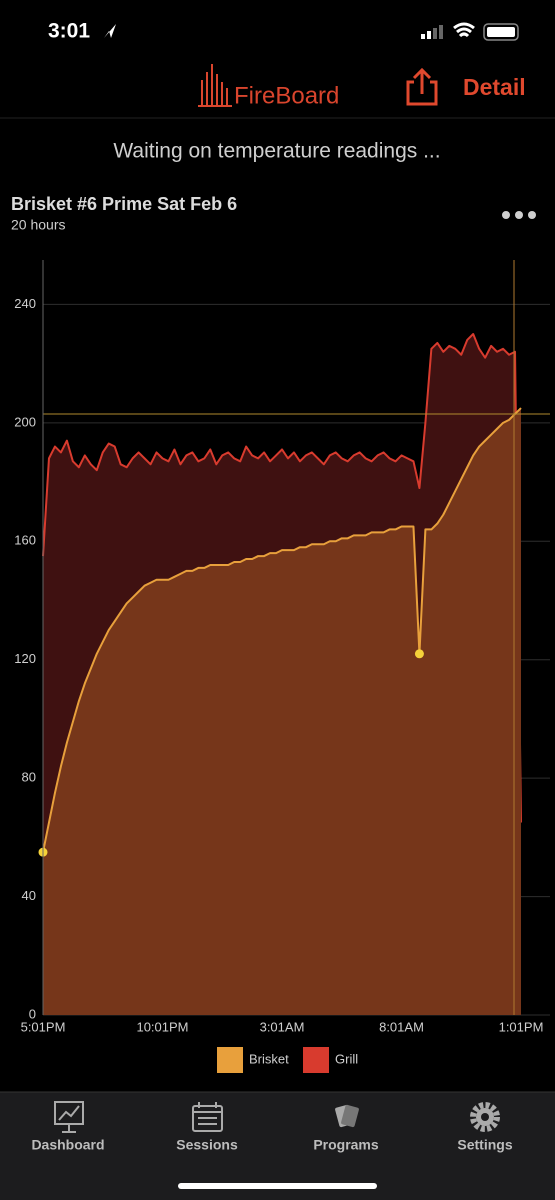 This screenshot has width=555, height=1200. What do you see at coordinates (521, 1026) in the screenshot?
I see `x-tick-label: 1:01PM` at bounding box center [521, 1026].